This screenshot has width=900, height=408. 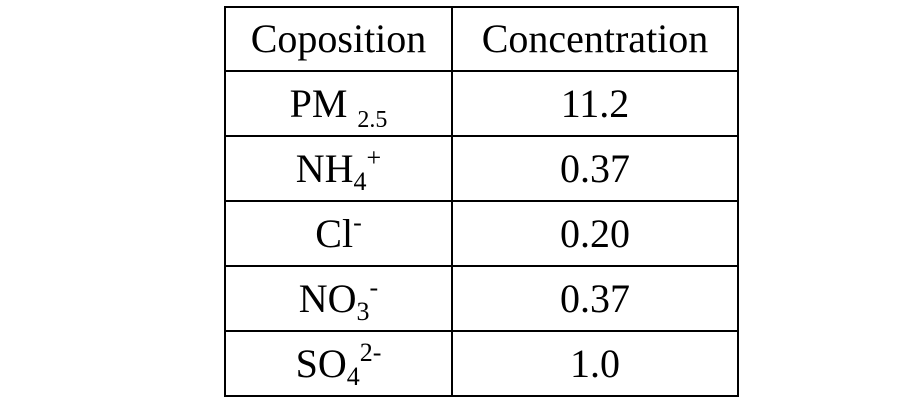 I want to click on composition-cell: Cl-, so click(x=338, y=233).